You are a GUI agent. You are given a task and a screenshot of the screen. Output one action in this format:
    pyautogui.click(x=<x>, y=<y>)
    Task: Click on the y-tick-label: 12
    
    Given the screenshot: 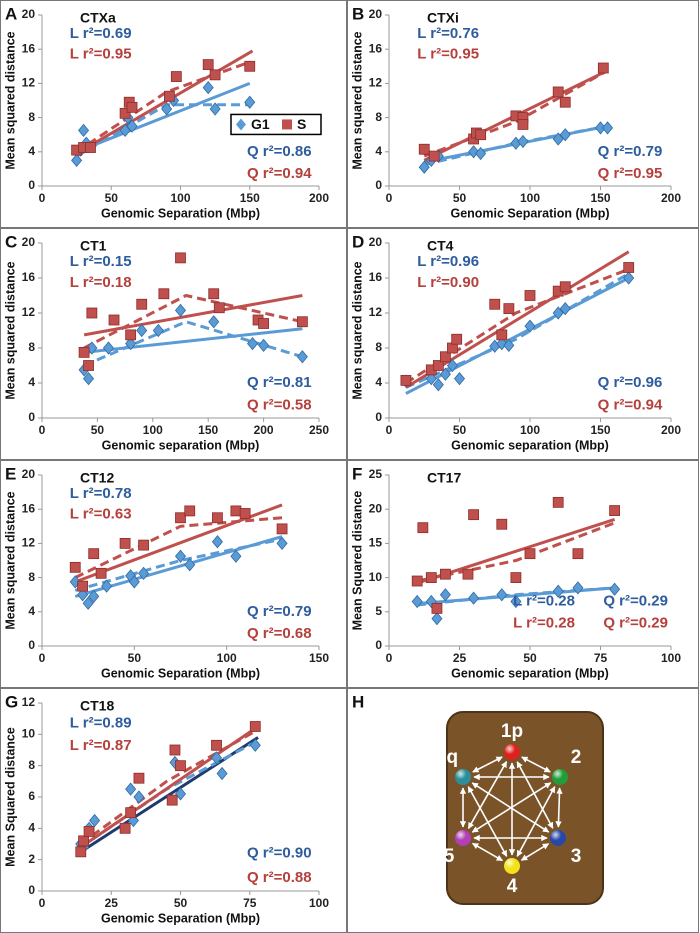 What is the action you would take?
    pyautogui.click(x=29, y=83)
    